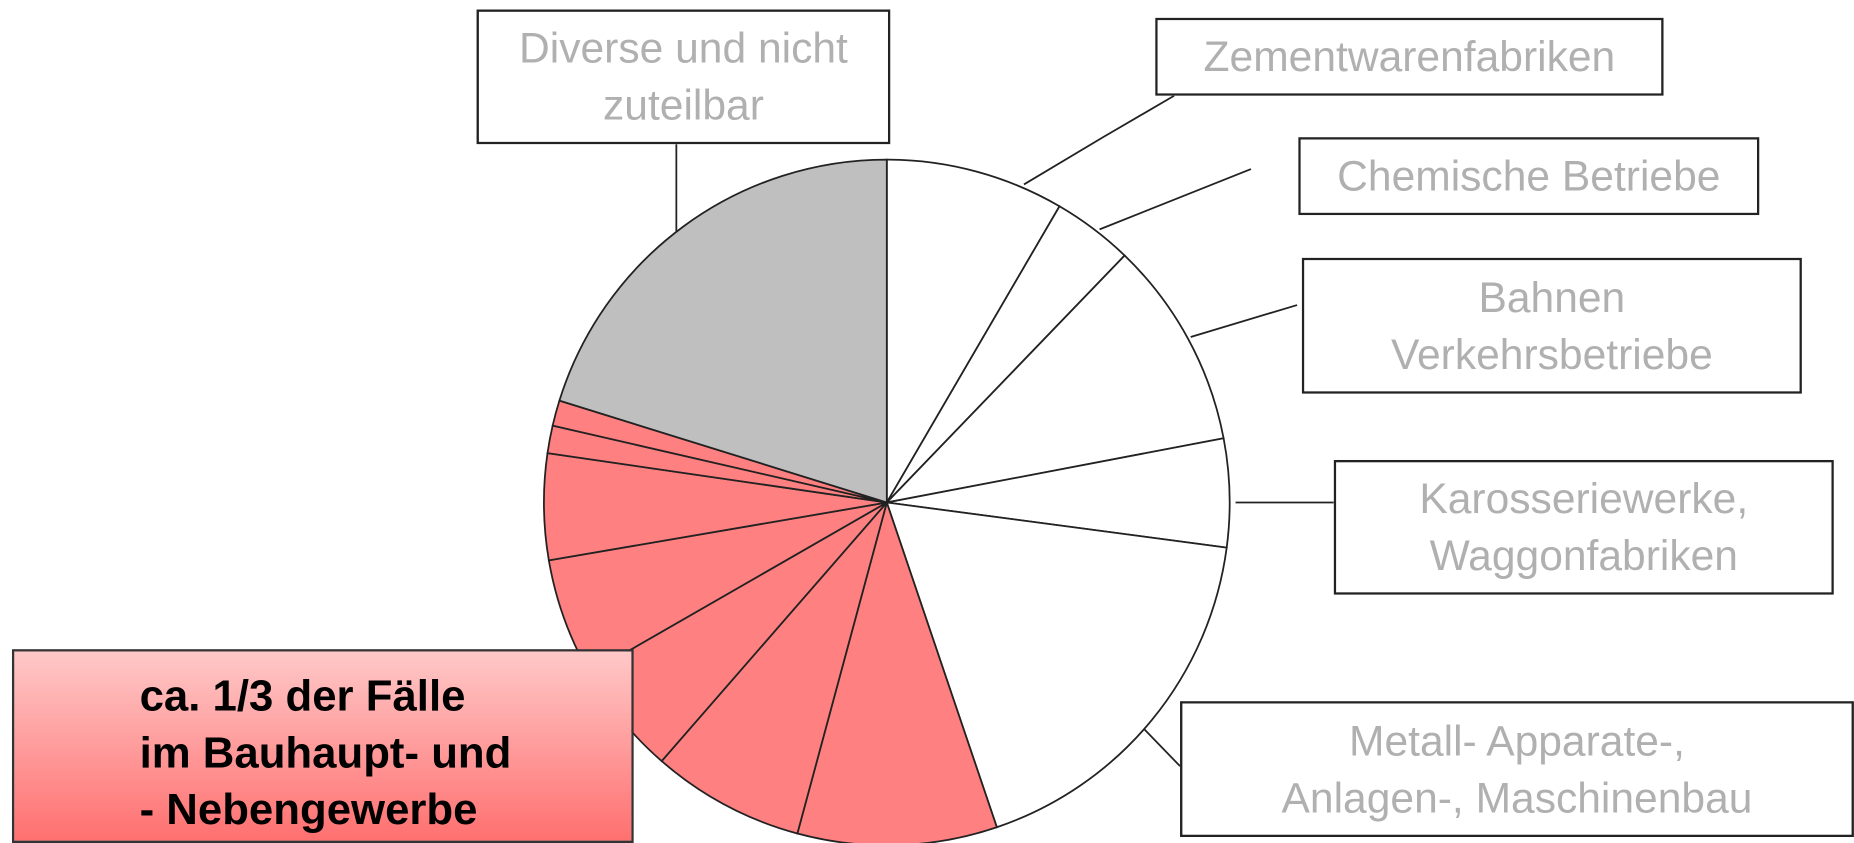  I want to click on slice-label: Chemische Betriebe, so click(1529, 176).